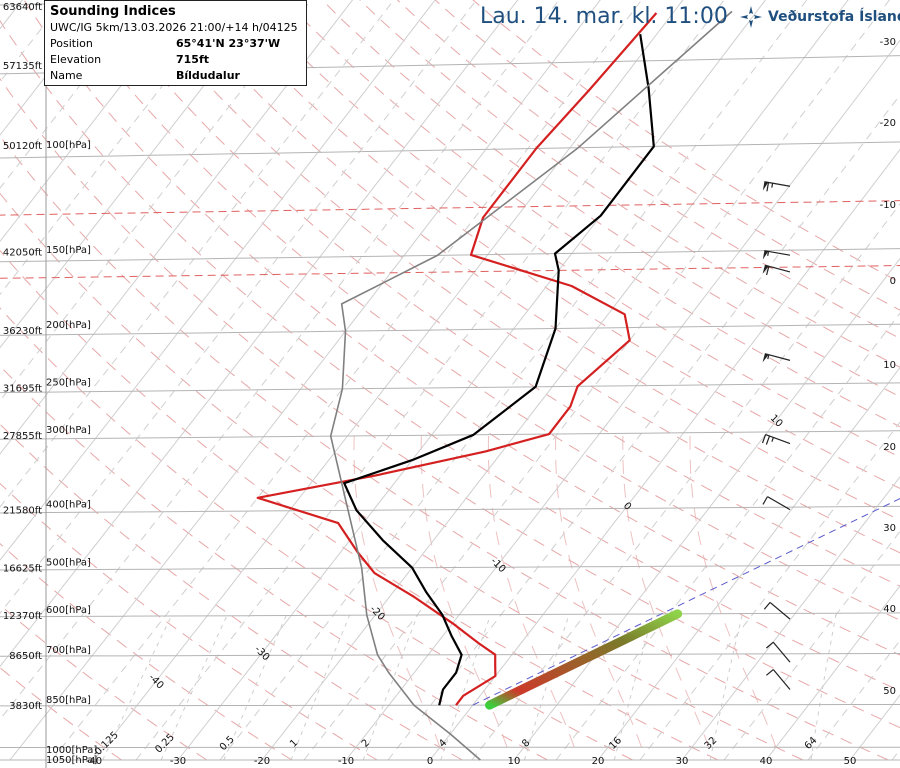 The height and width of the screenshot is (768, 900). I want to click on wind-barbs, so click(776, 435).